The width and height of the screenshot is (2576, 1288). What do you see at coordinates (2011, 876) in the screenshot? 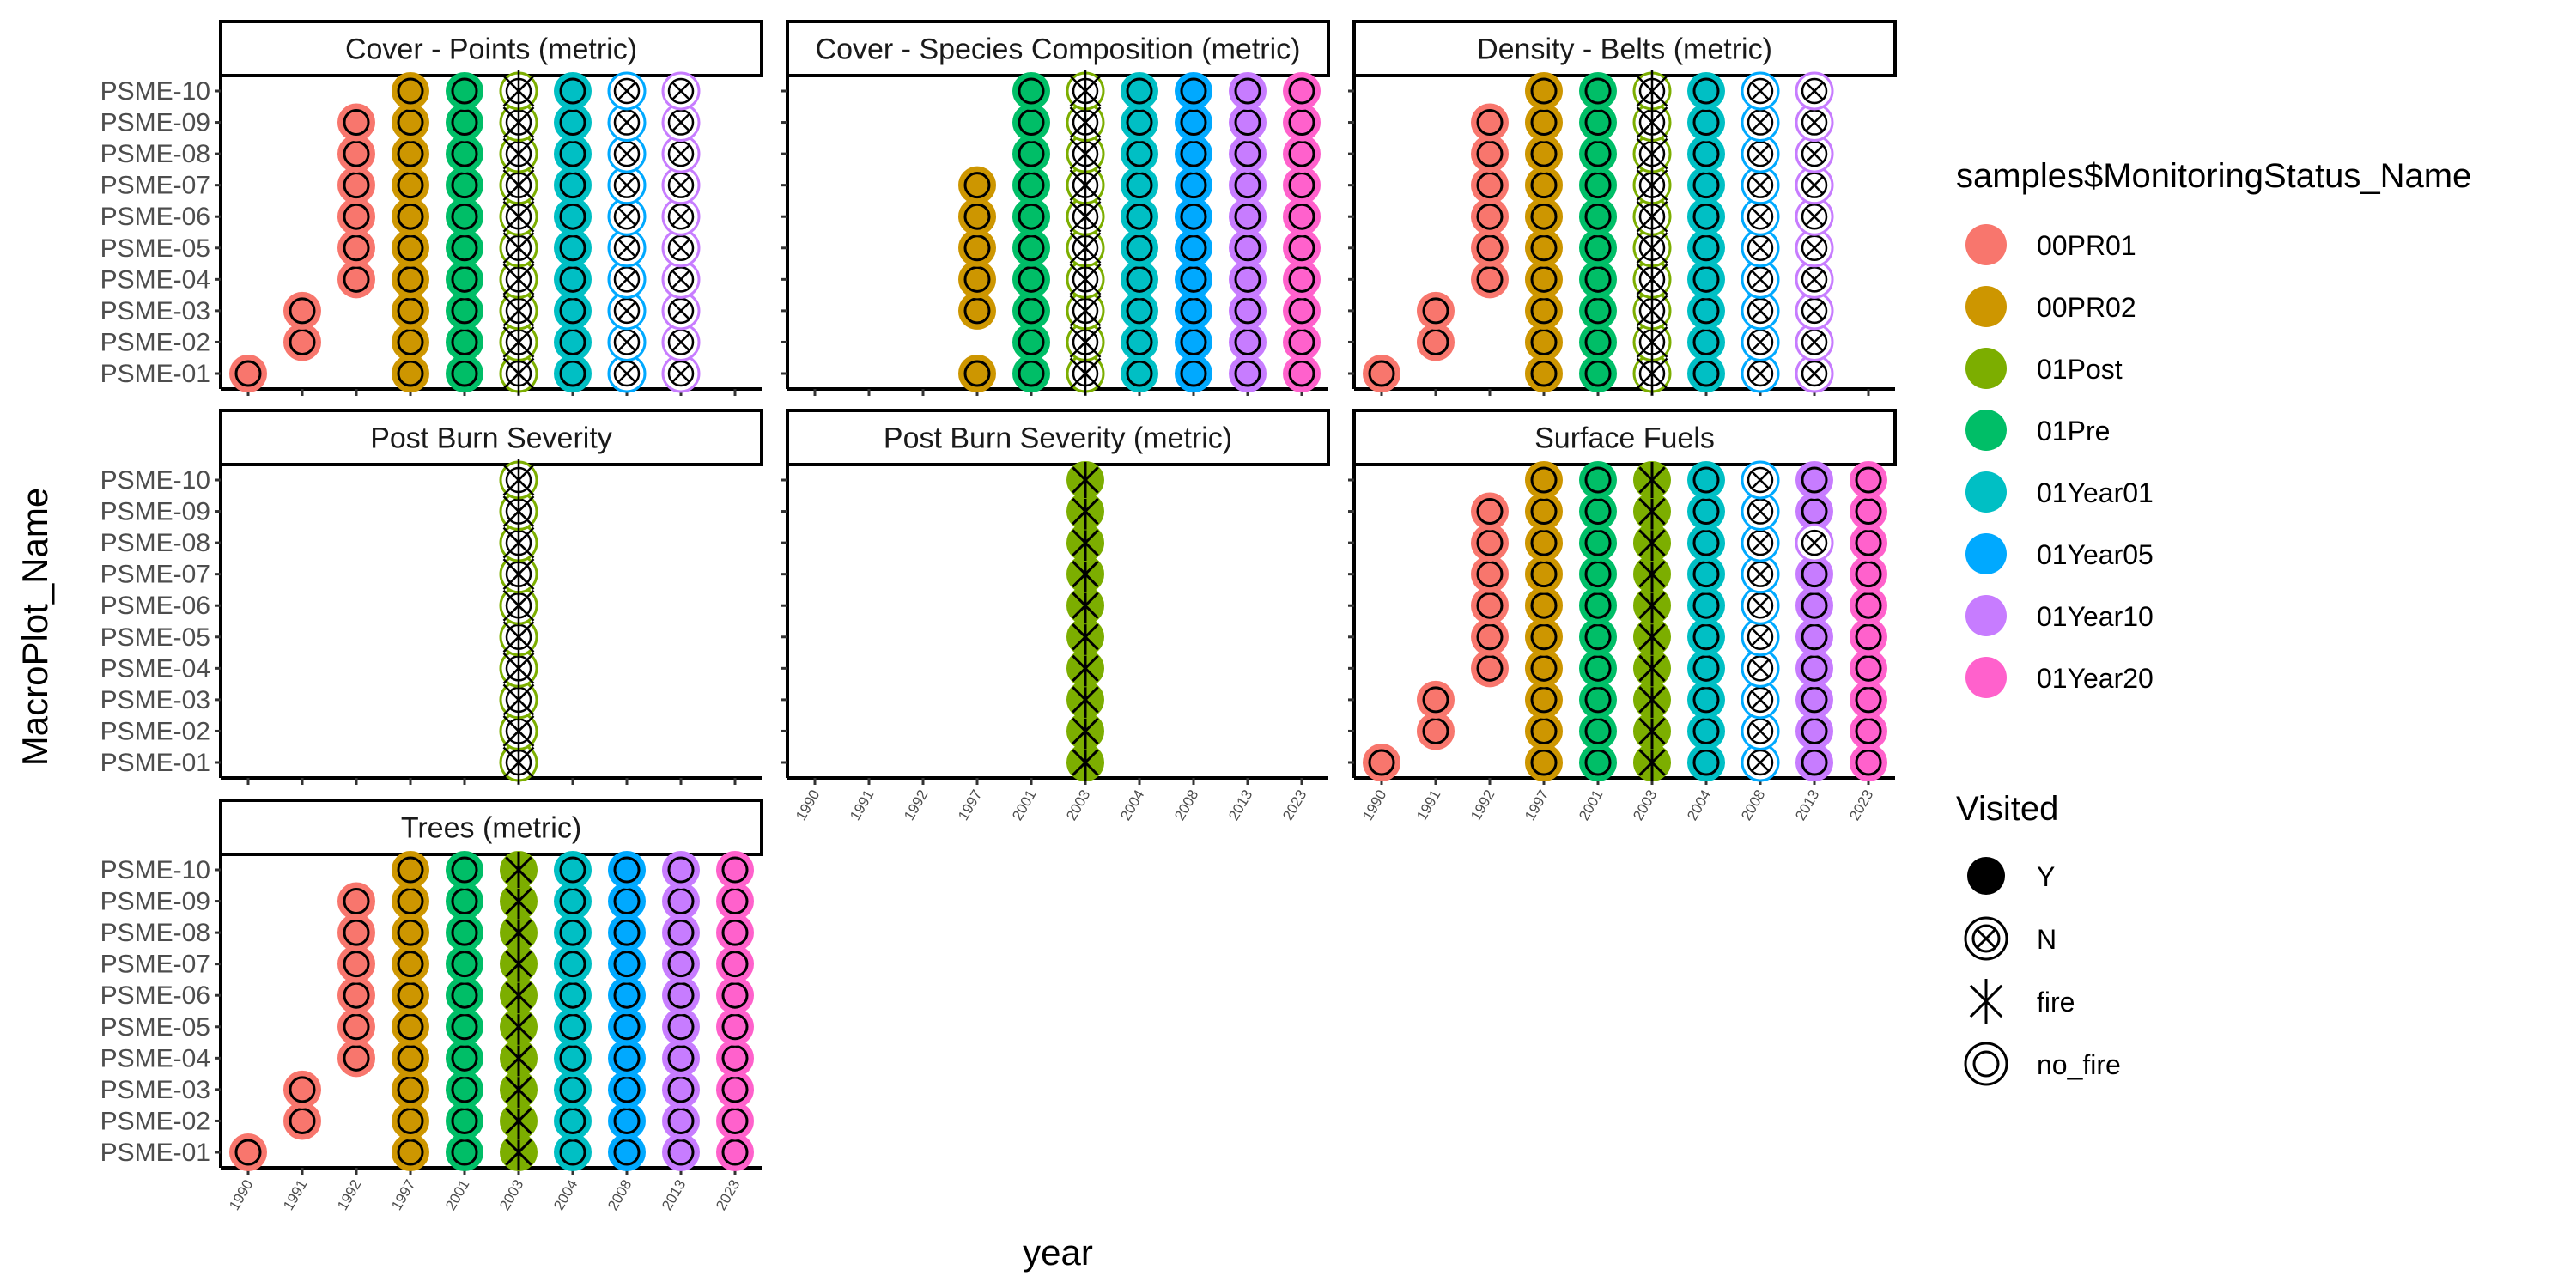
I see `shape-legend-item: Y` at bounding box center [2011, 876].